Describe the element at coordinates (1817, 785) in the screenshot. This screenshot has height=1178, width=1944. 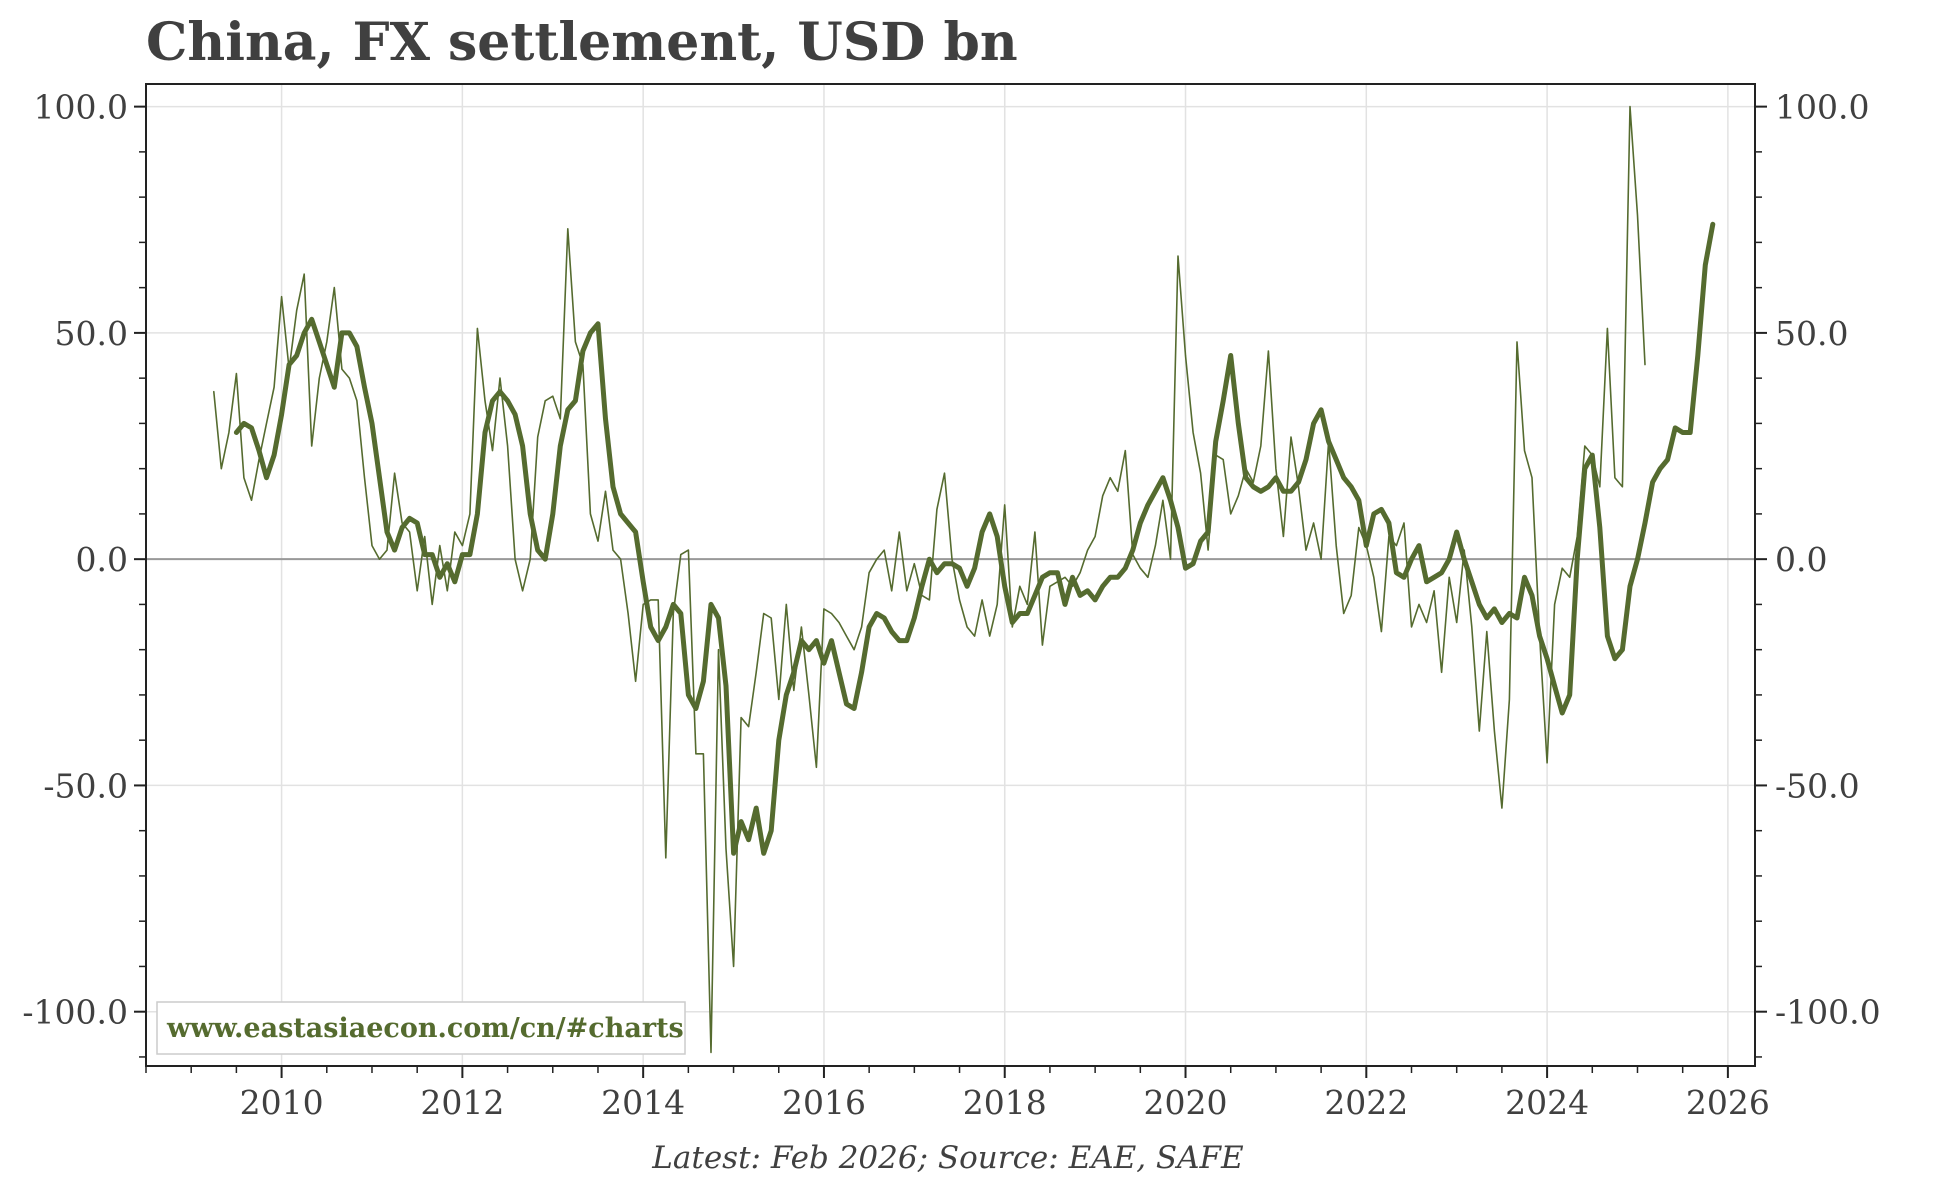
I see `y-right-tick-label: -50.0` at that location.